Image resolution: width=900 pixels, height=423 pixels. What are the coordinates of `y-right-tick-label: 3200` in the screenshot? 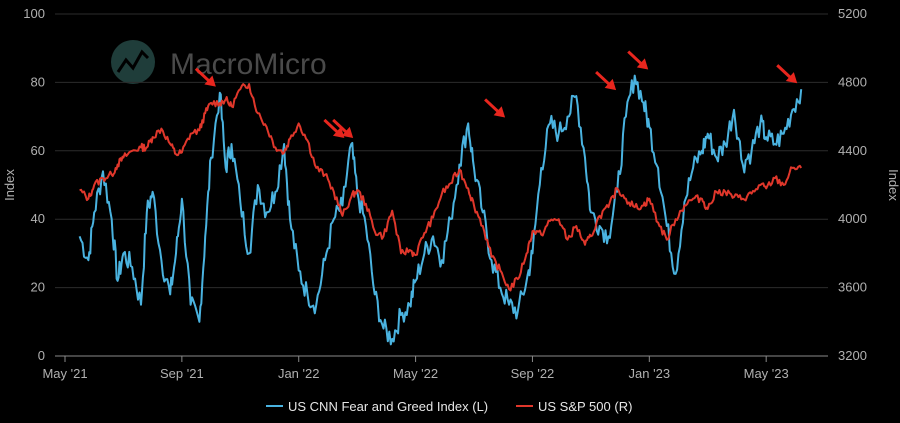 It's located at (852, 355).